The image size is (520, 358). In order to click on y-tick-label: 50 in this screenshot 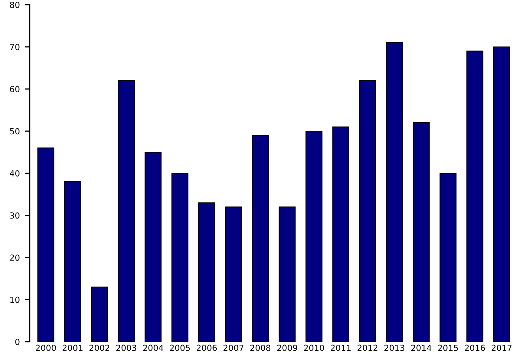, I will do `click(15, 131)`.